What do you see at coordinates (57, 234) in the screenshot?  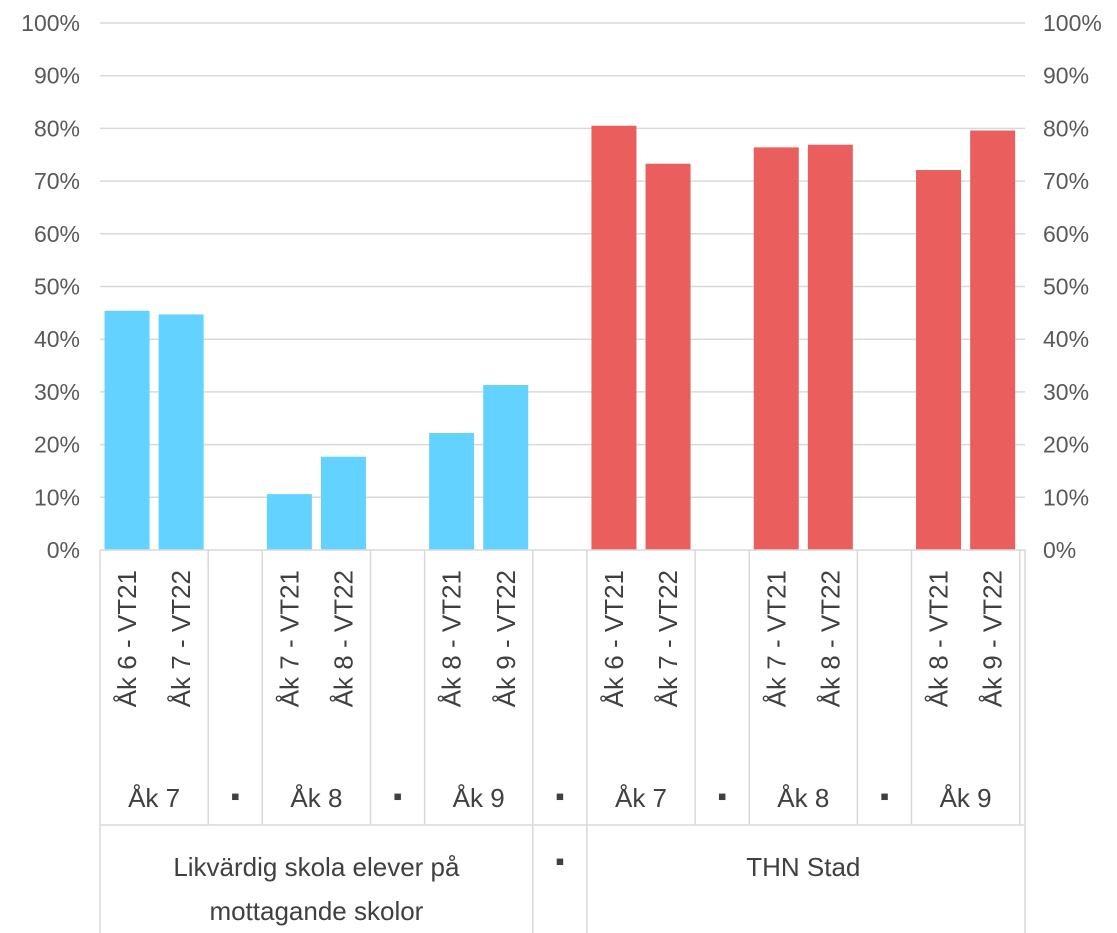 I see `y-tick-label: 60%` at bounding box center [57, 234].